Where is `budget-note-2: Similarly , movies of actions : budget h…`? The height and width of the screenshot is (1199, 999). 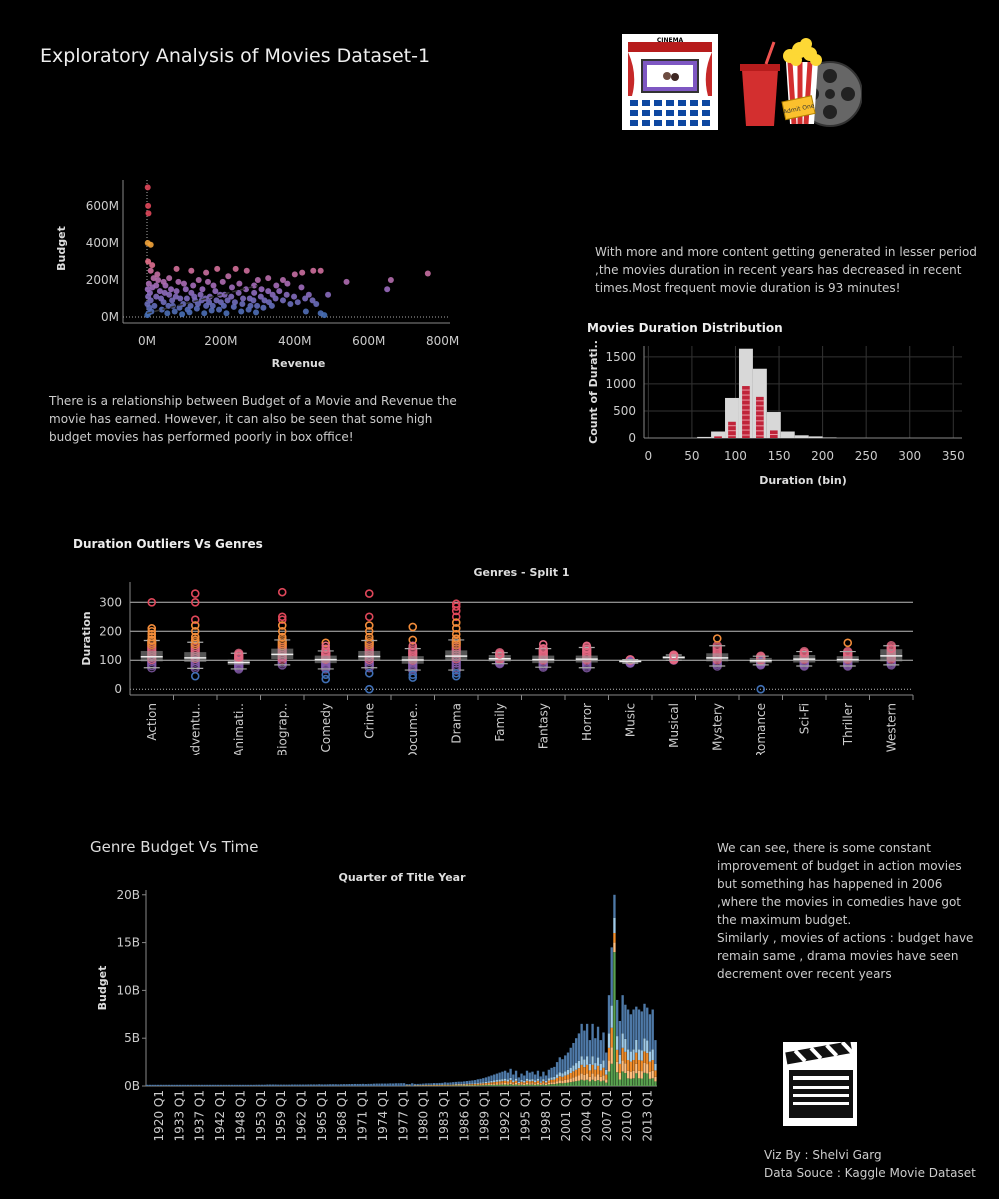
budget-note-2: Similarly , movies of actions : budget h… is located at coordinates (845, 956).